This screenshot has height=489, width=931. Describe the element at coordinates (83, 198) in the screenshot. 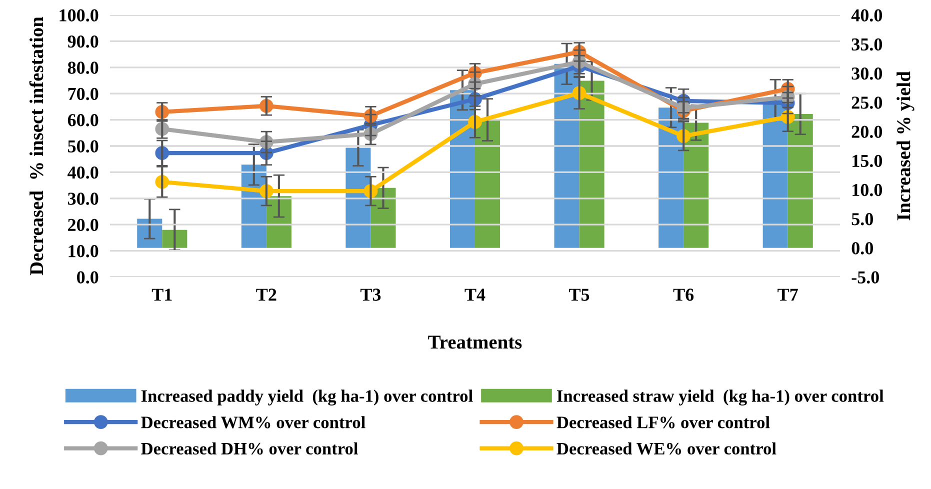

I see `y-tick-label: 30.0` at that location.